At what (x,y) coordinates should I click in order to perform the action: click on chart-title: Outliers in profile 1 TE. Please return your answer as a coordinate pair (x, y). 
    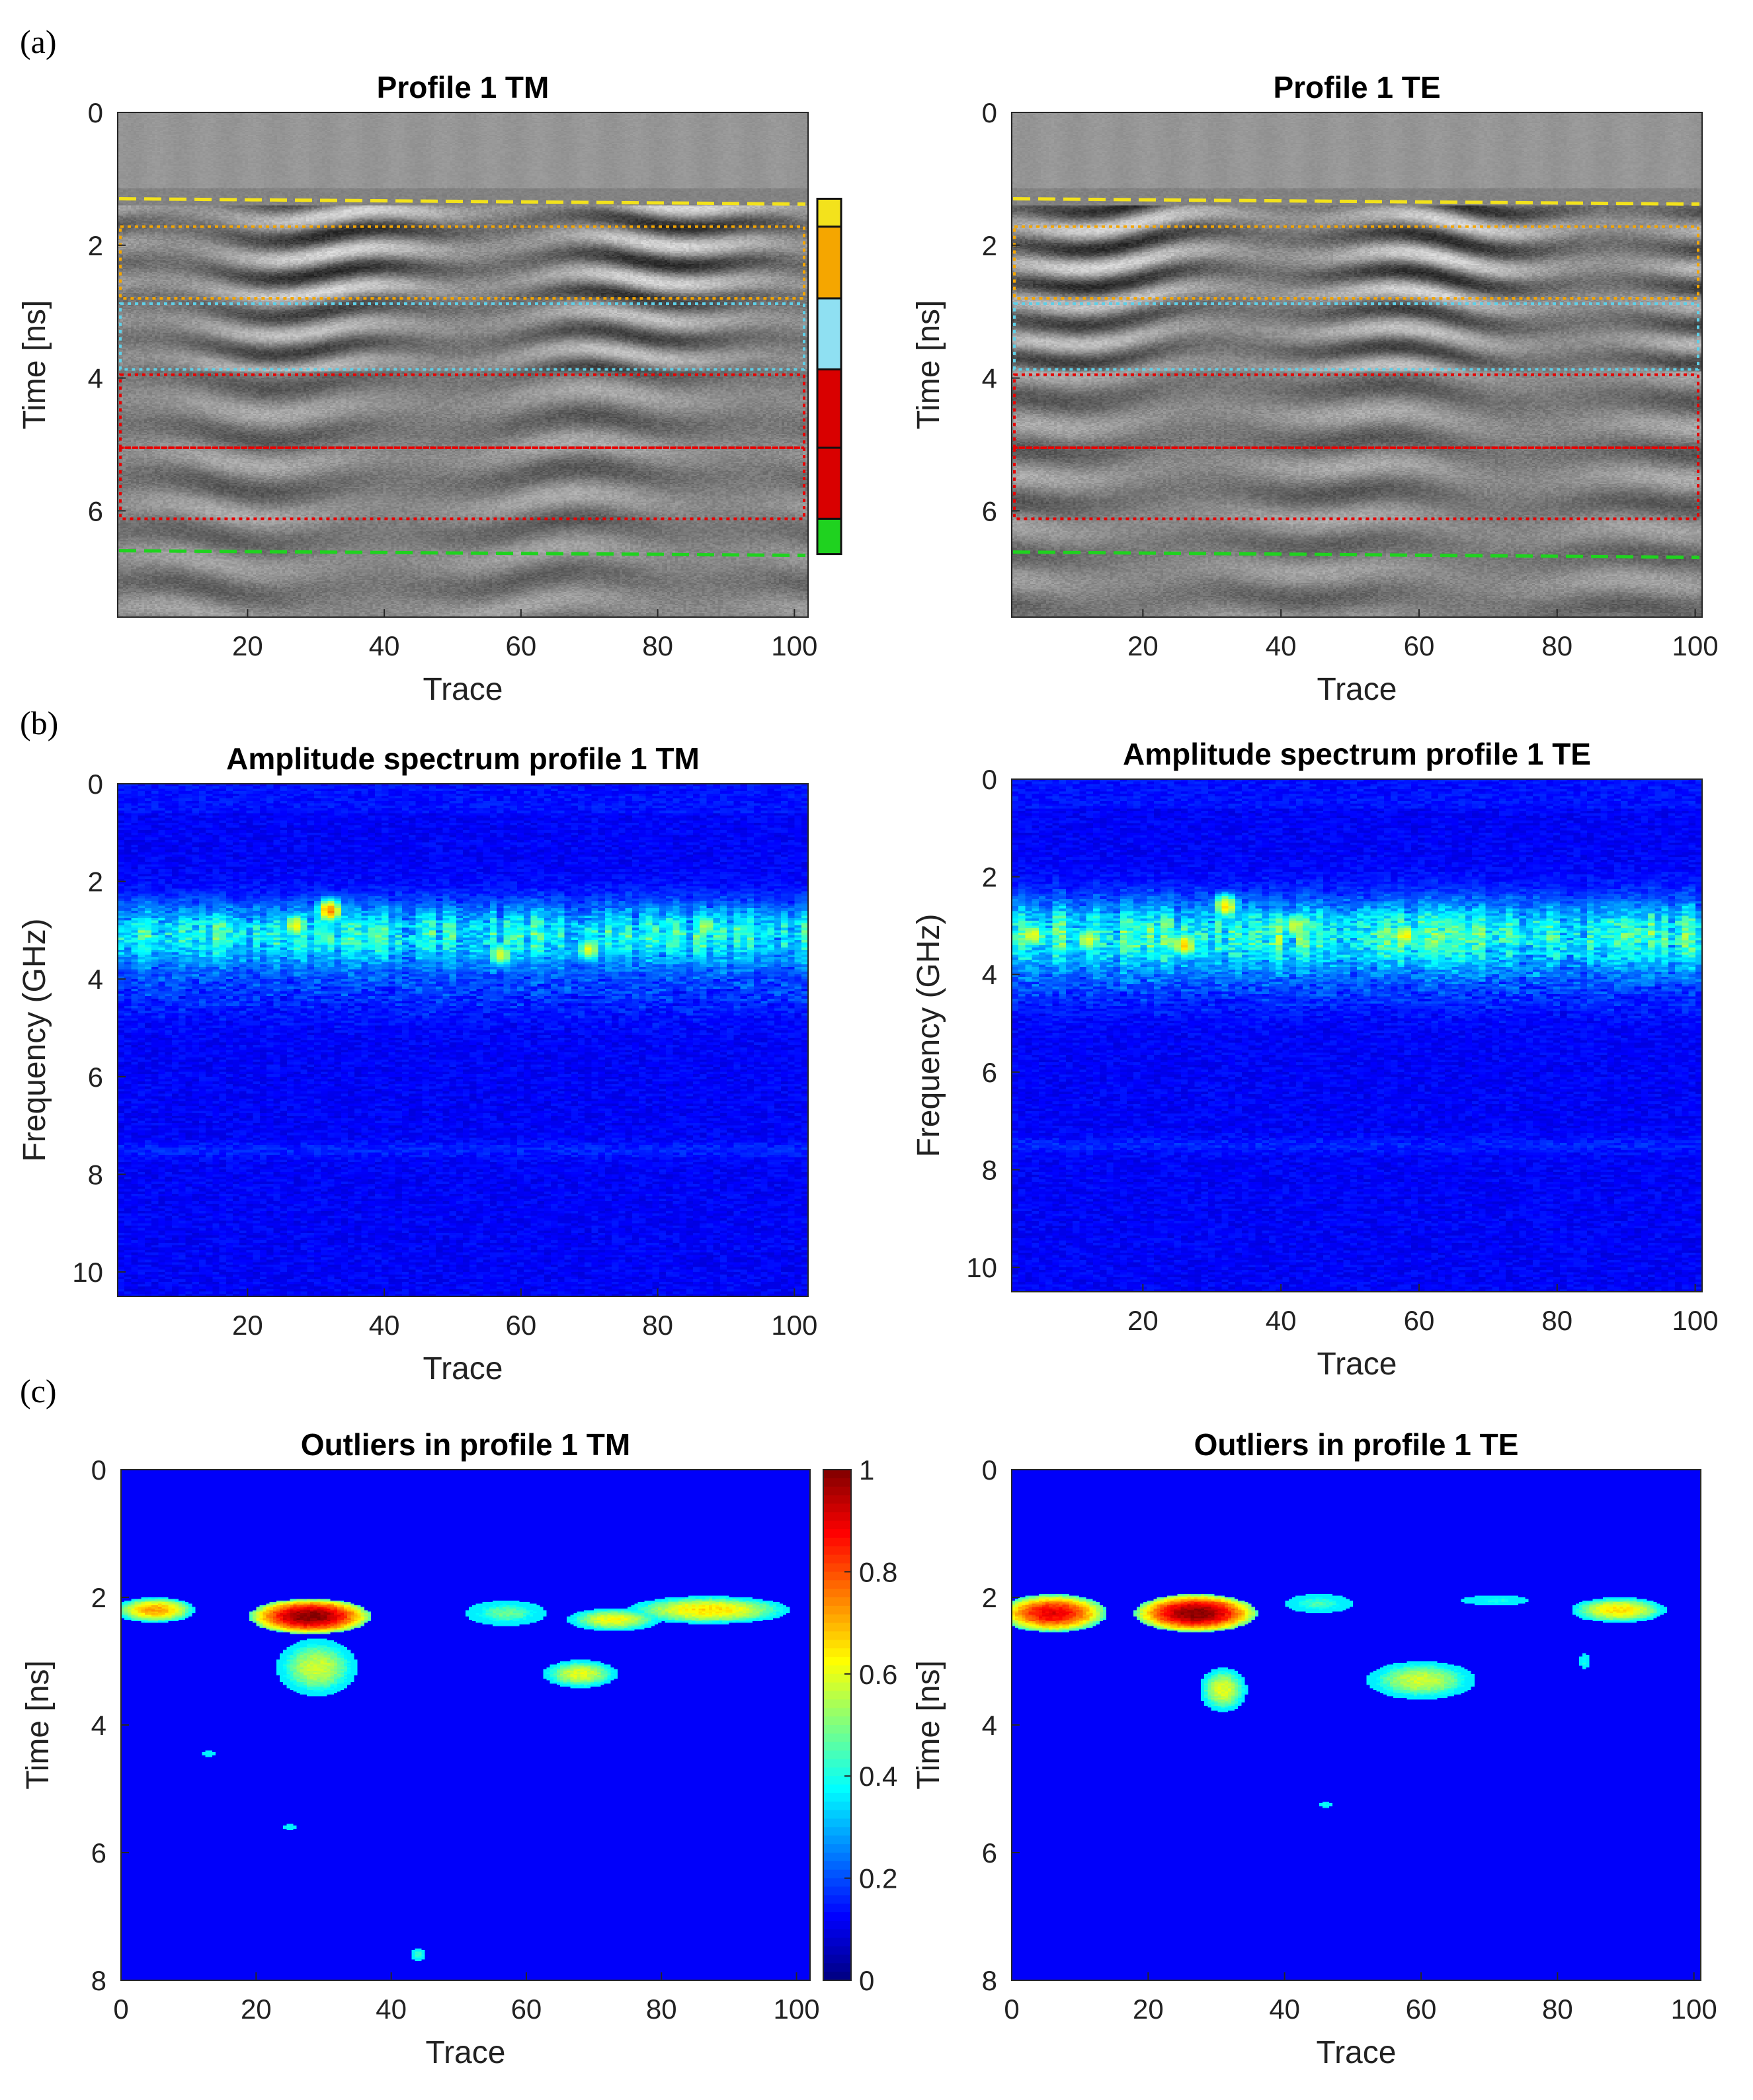
    Looking at the image, I should click on (1357, 1444).